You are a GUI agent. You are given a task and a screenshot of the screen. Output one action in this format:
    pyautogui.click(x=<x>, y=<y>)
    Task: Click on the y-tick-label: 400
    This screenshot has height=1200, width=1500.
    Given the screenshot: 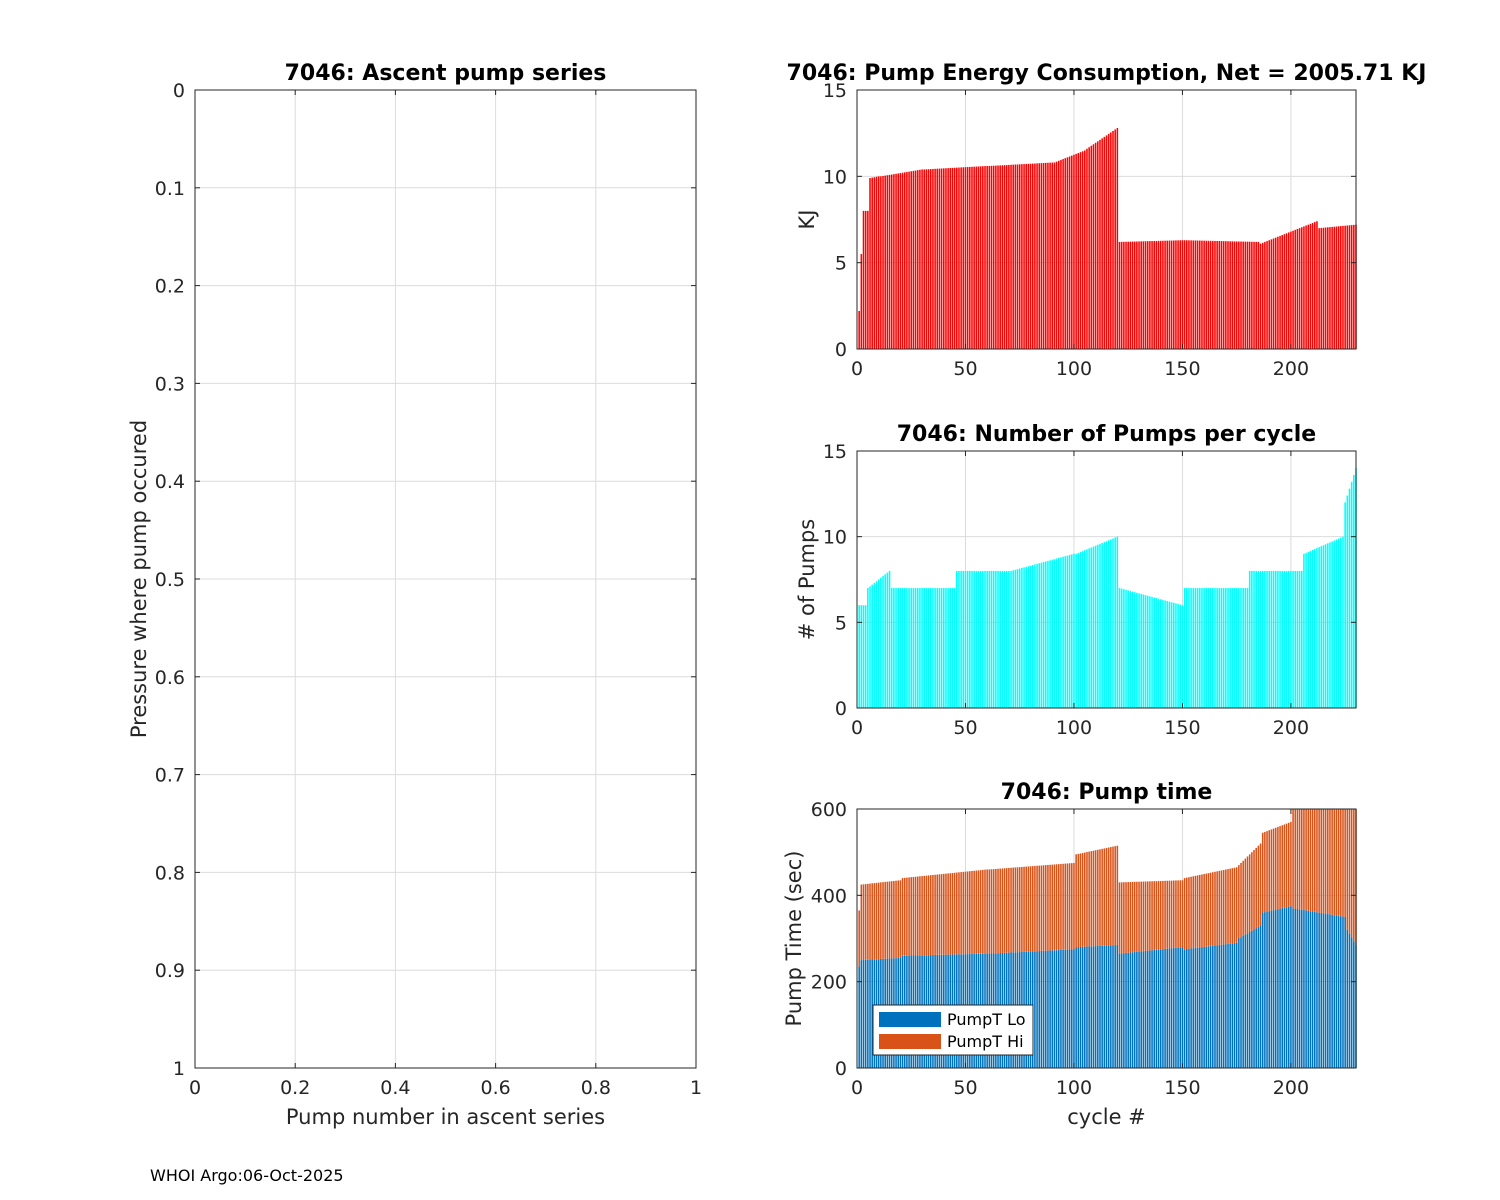 What is the action you would take?
    pyautogui.click(x=829, y=896)
    